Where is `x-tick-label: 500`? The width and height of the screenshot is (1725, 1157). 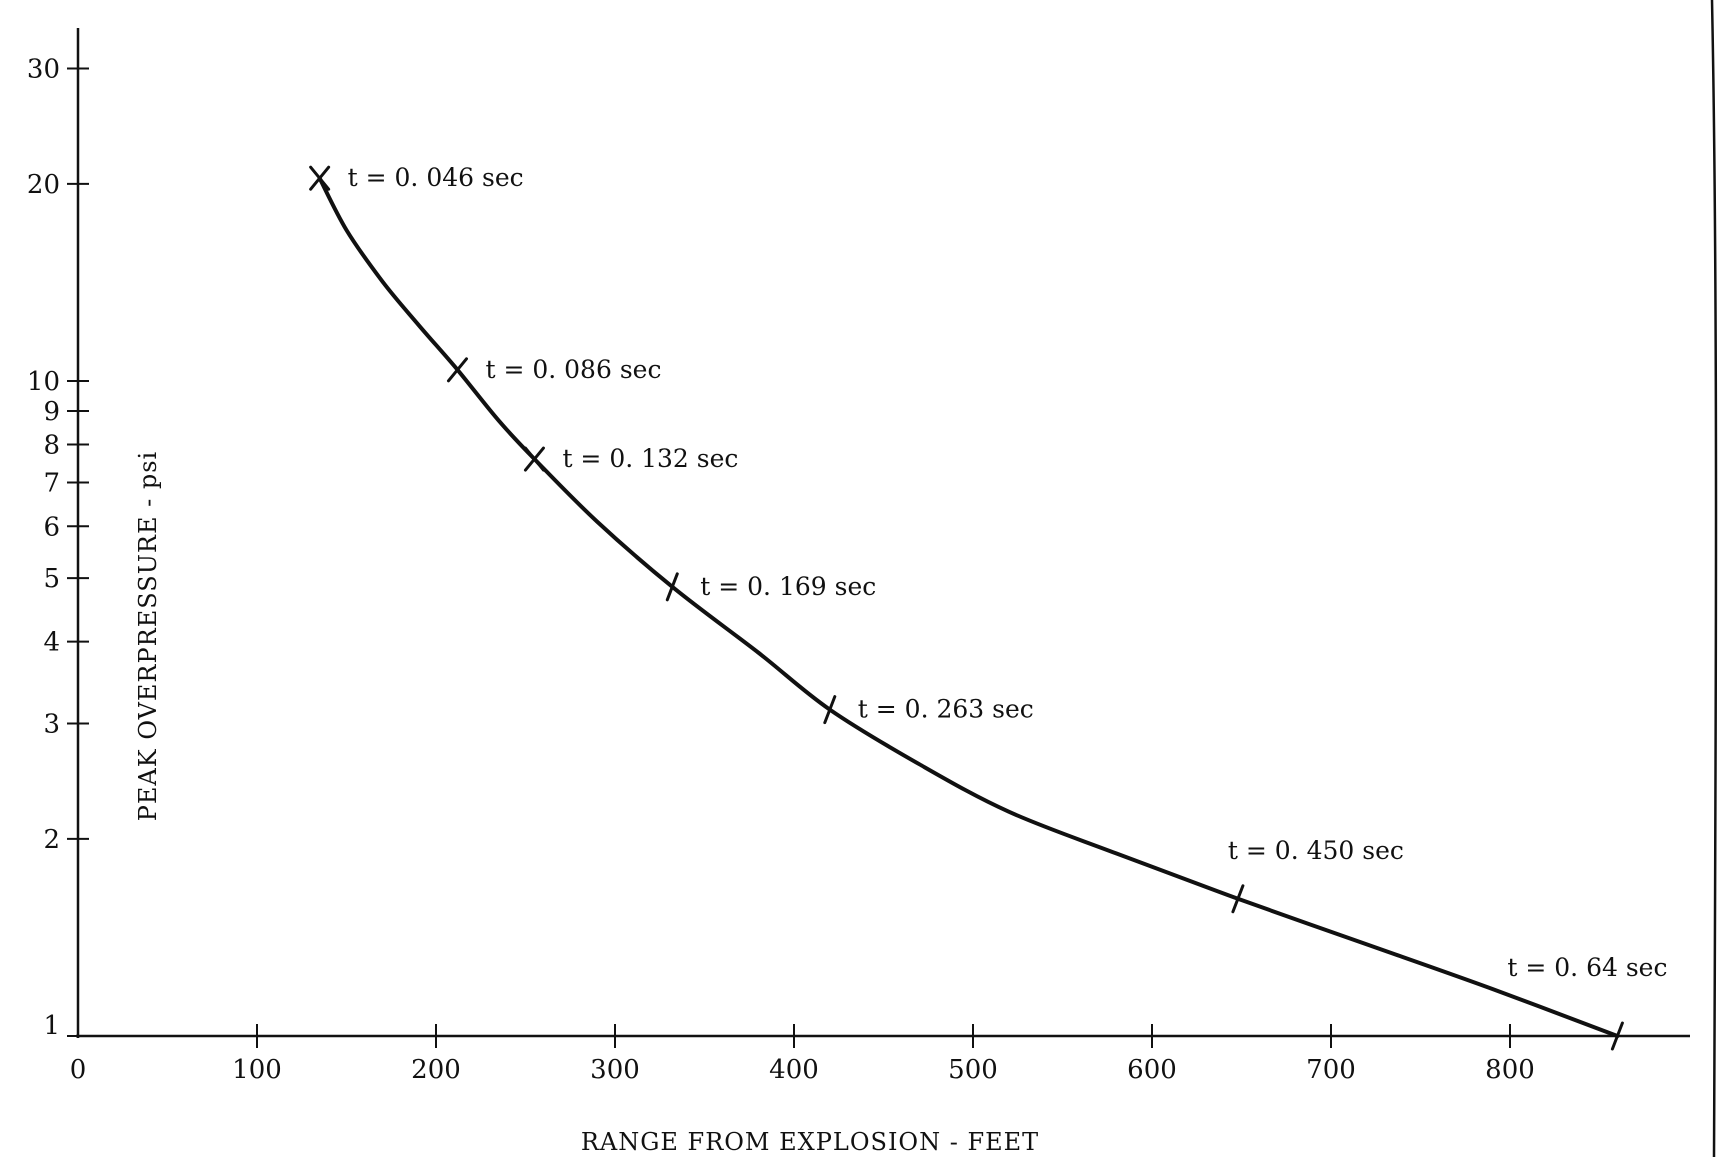 x-tick-label: 500 is located at coordinates (973, 1070).